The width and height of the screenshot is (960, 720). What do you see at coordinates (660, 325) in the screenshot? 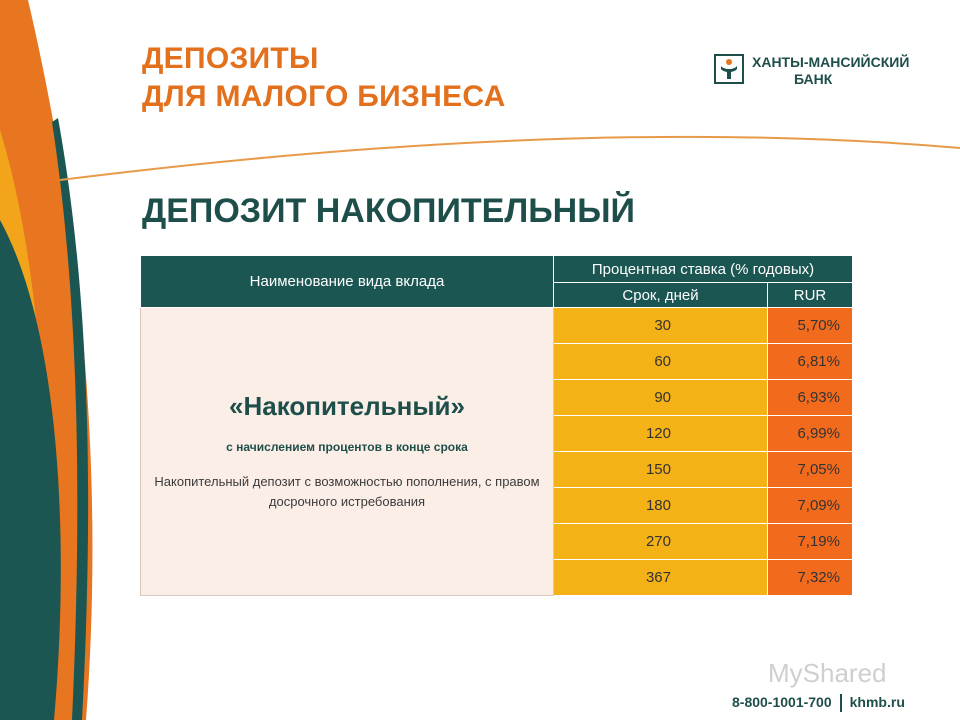
I see `term-cell: 30` at bounding box center [660, 325].